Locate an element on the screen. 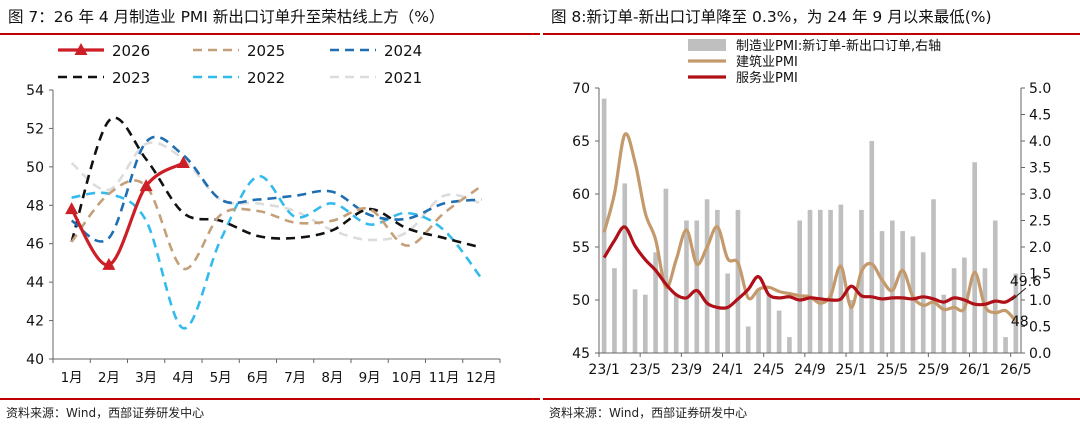 The image size is (1080, 425). right-left-y-tick-label: 60 is located at coordinates (581, 195).